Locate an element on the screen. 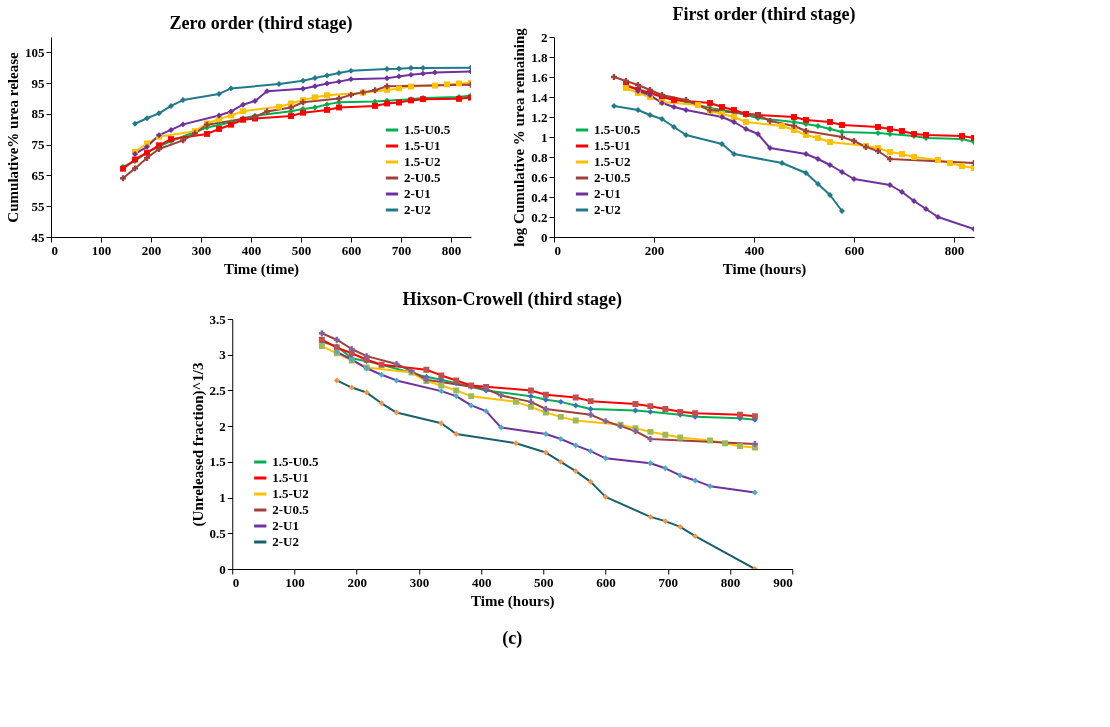 The height and width of the screenshot is (727, 1110). y-tick-label: 55 is located at coordinates (38, 206).